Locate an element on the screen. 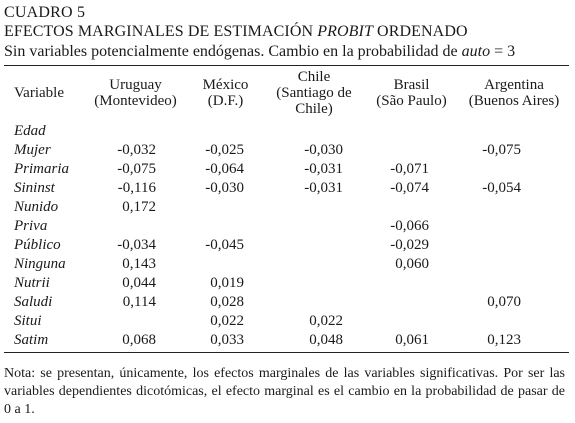 This screenshot has height=423, width=575. table-cell: 0,028 is located at coordinates (227, 302).